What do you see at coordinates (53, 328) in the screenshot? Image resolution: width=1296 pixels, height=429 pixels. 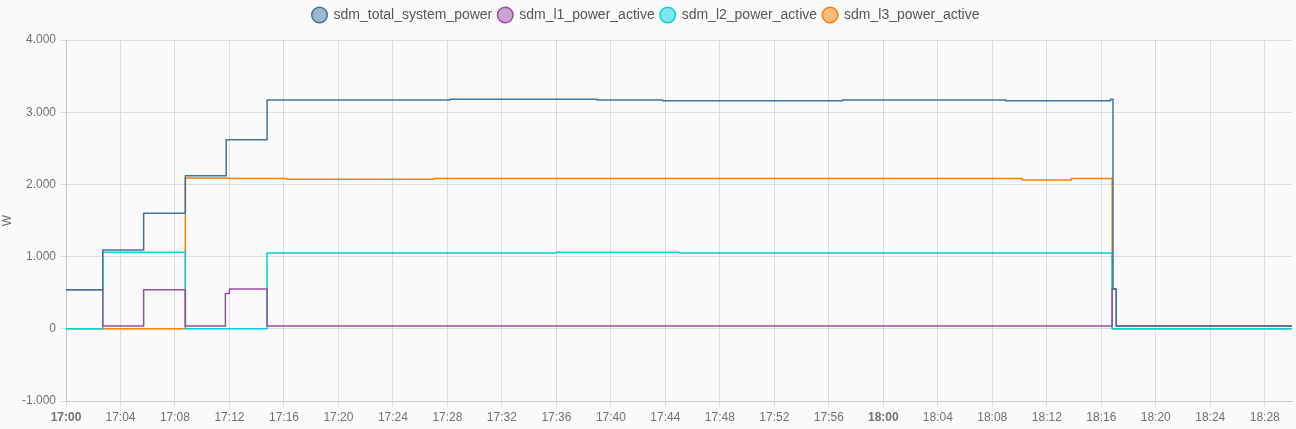 I see `y-tick-label: 0` at bounding box center [53, 328].